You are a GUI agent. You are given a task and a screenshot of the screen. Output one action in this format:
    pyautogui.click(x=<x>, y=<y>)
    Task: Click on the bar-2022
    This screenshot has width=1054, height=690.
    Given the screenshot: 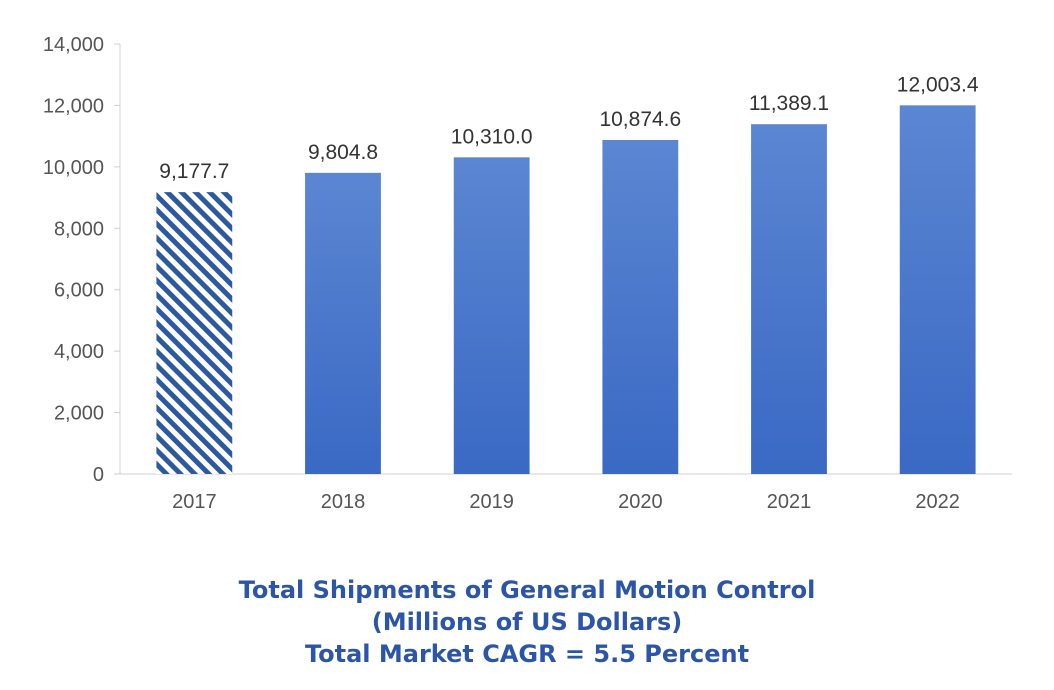 What is the action you would take?
    pyautogui.click(x=937, y=289)
    